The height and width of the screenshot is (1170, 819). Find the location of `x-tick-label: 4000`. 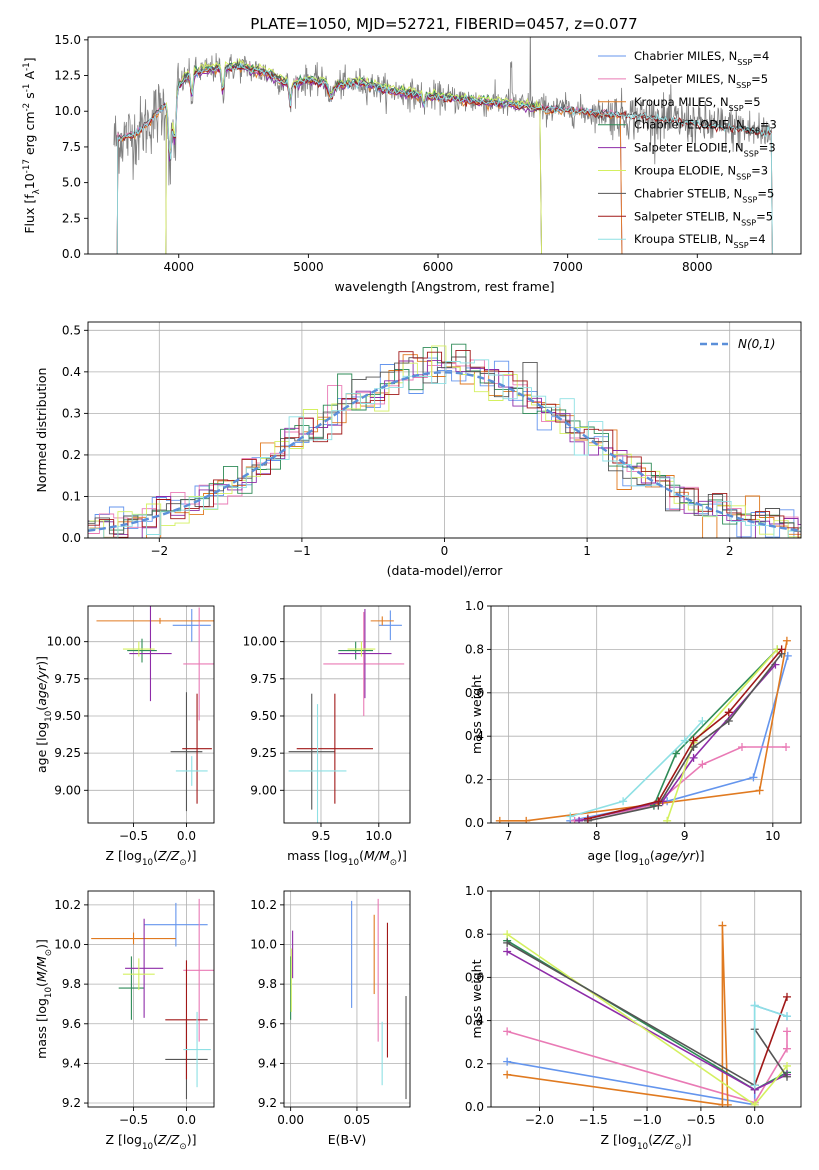

x-tick-label: 4000 is located at coordinates (178, 267).